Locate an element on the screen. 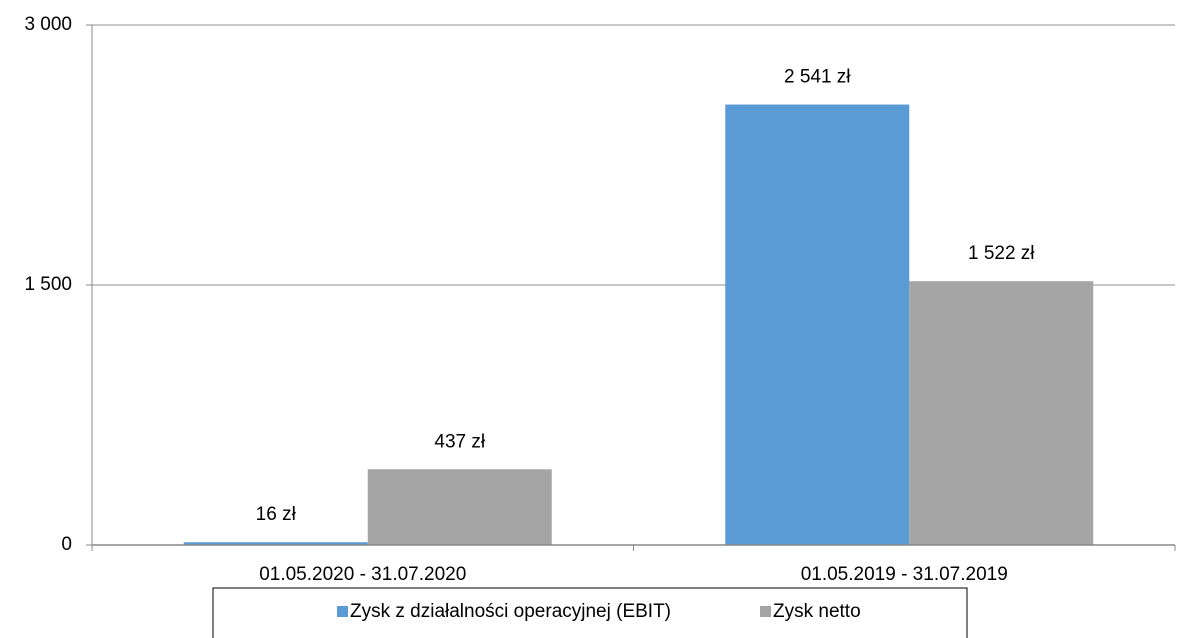 The height and width of the screenshot is (638, 1183). x-tick-label: 01.05.2020 - 31.07.2020 is located at coordinates (362, 574).